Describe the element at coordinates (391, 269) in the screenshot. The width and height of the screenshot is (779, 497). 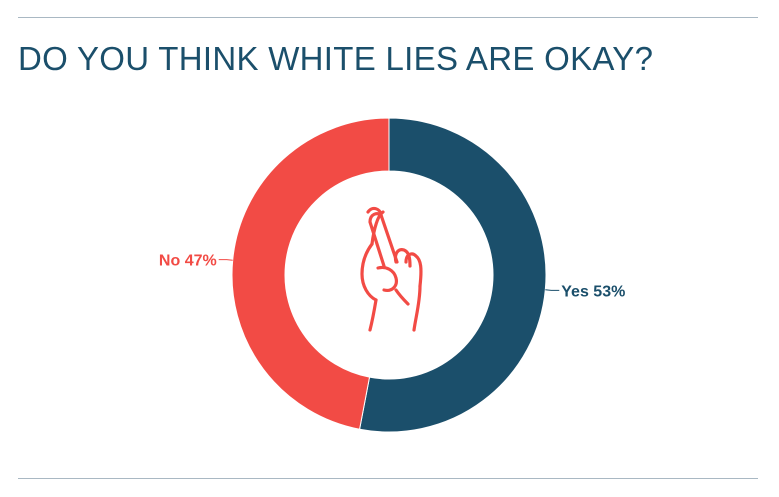
I see `crossed-fingers-icon` at that location.